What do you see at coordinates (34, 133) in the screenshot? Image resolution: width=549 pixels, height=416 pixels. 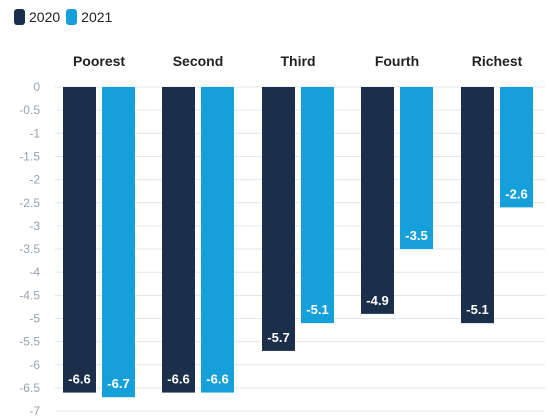 I see `y-tick-label: -1` at bounding box center [34, 133].